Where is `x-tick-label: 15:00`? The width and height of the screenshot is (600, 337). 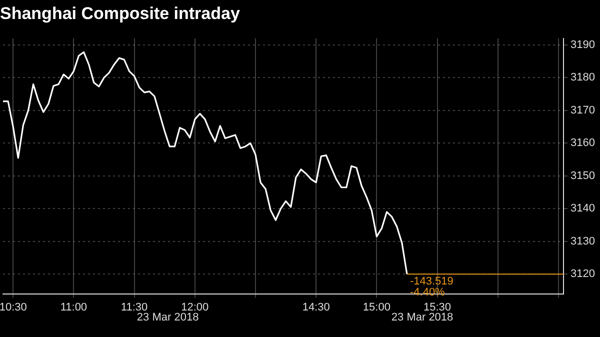
x-tick-label: 15:00 is located at coordinates (376, 307).